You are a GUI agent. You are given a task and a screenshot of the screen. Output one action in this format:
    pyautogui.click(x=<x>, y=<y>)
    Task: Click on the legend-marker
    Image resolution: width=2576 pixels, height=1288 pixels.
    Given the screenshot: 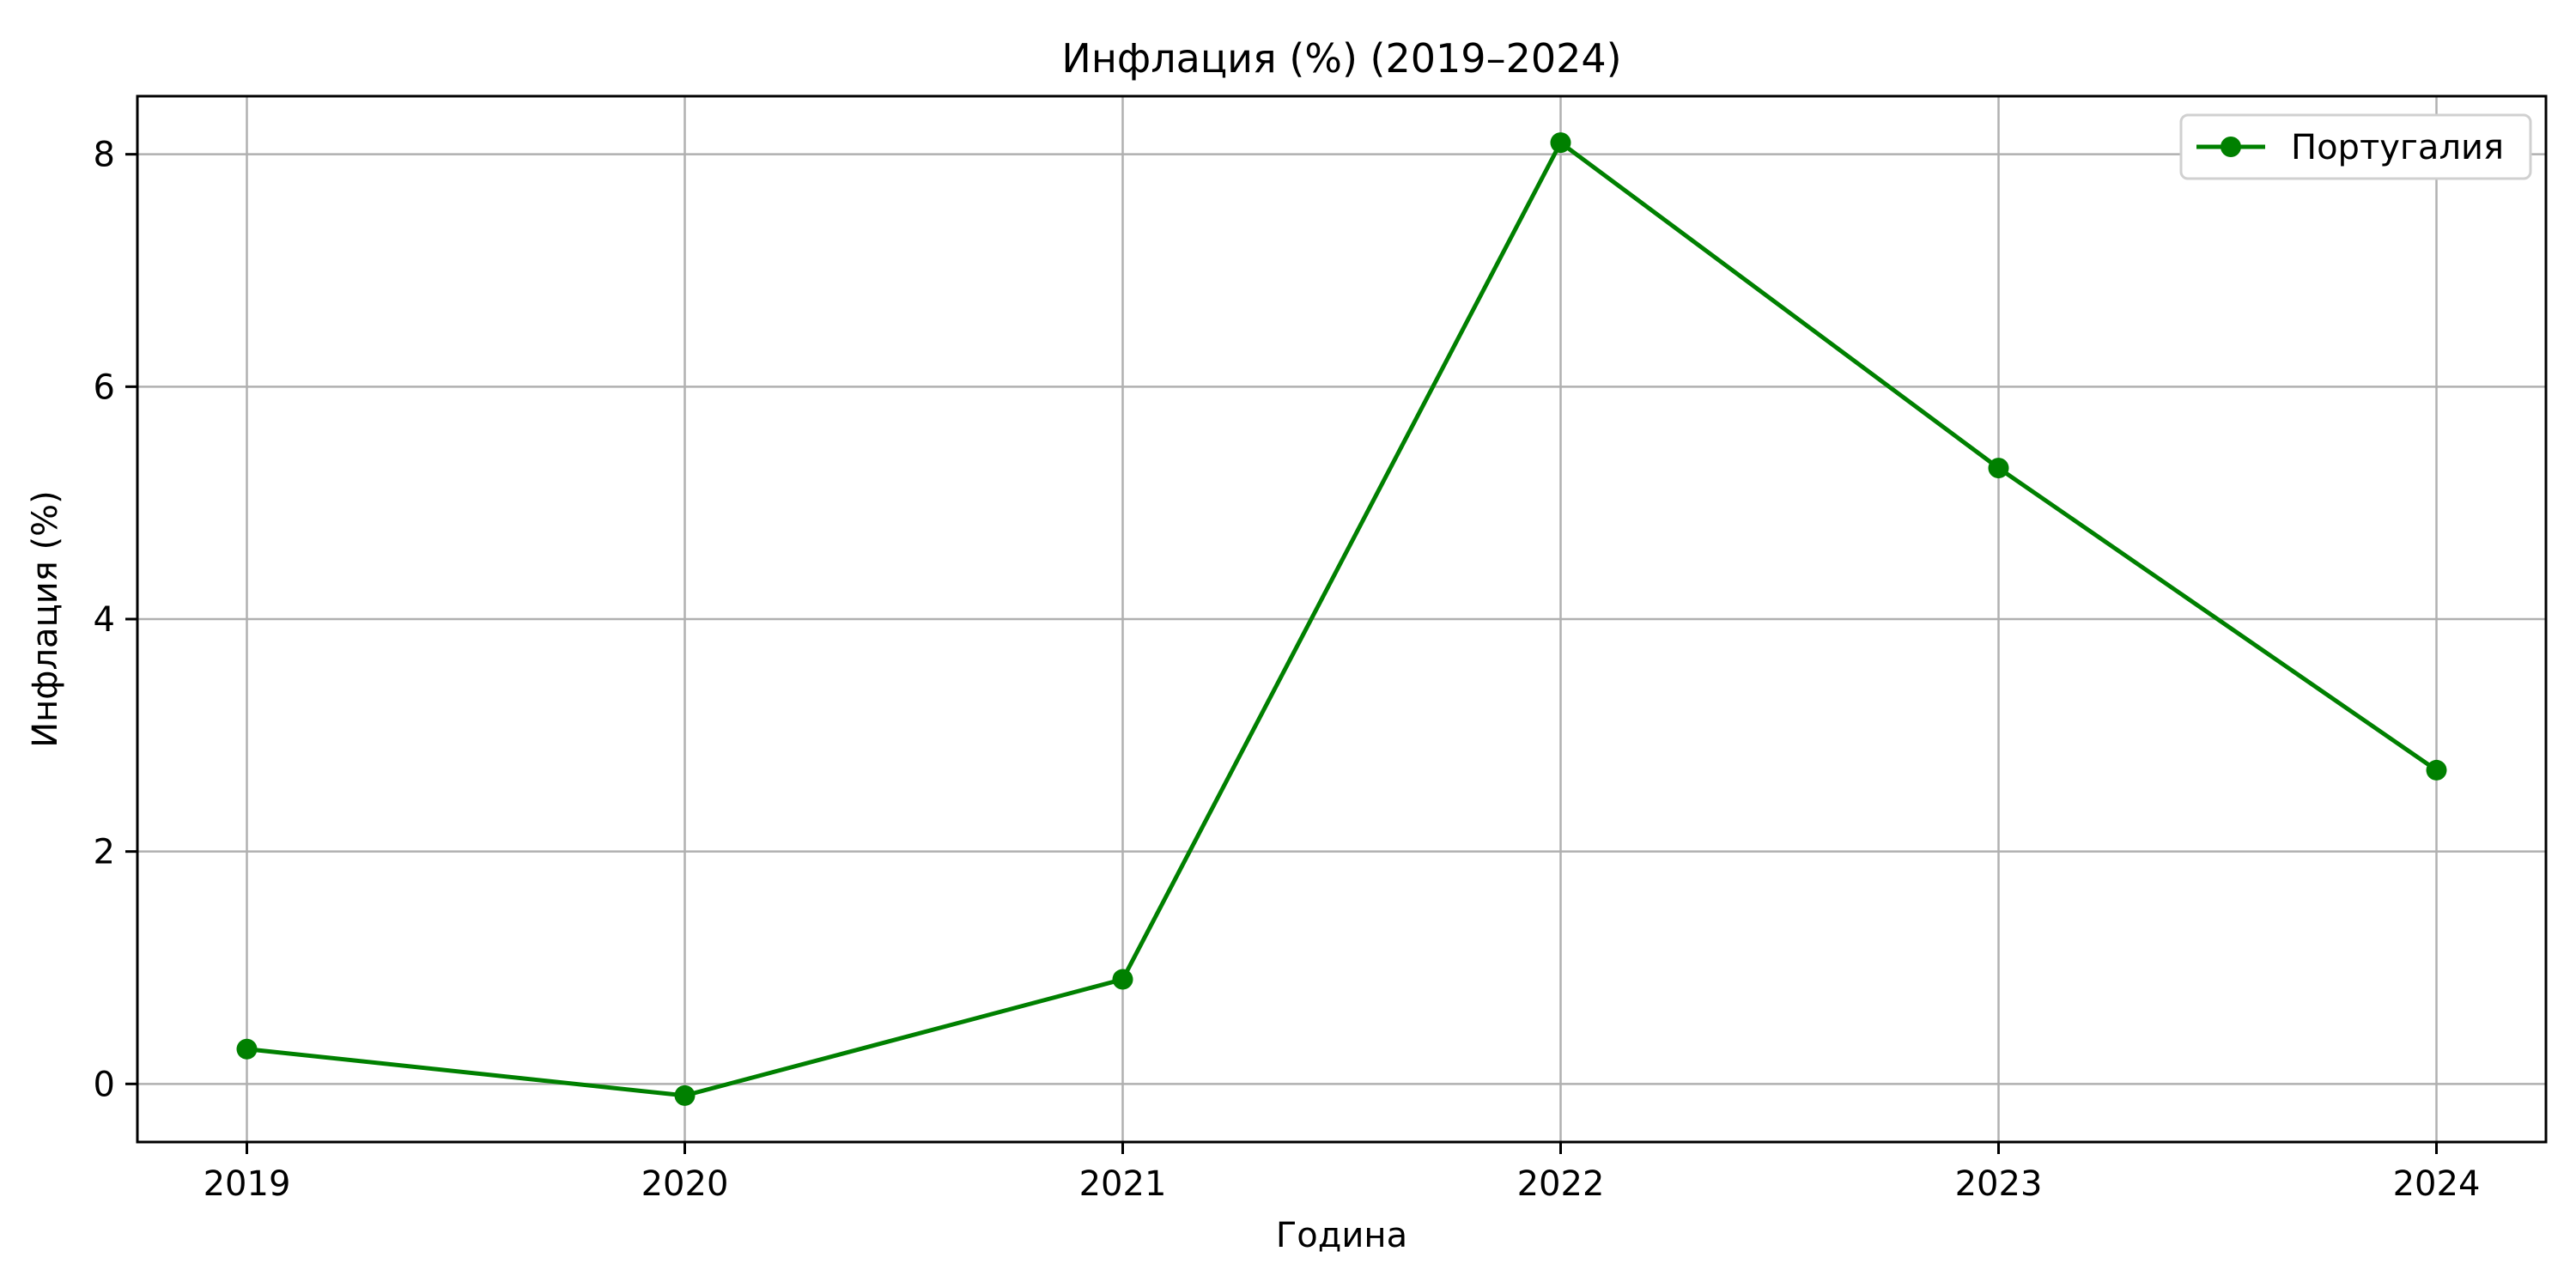 What is the action you would take?
    pyautogui.click(x=2231, y=147)
    